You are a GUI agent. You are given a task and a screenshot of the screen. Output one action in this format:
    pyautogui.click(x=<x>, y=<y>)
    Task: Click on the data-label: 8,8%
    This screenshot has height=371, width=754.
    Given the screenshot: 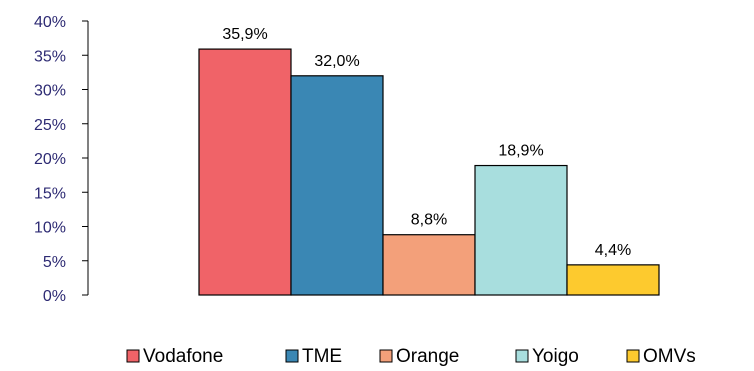 What is the action you would take?
    pyautogui.click(x=429, y=220)
    